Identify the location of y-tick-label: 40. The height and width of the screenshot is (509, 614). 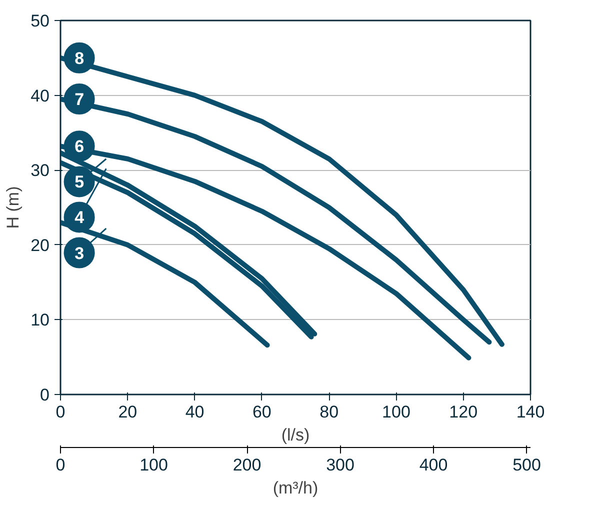
(40, 96).